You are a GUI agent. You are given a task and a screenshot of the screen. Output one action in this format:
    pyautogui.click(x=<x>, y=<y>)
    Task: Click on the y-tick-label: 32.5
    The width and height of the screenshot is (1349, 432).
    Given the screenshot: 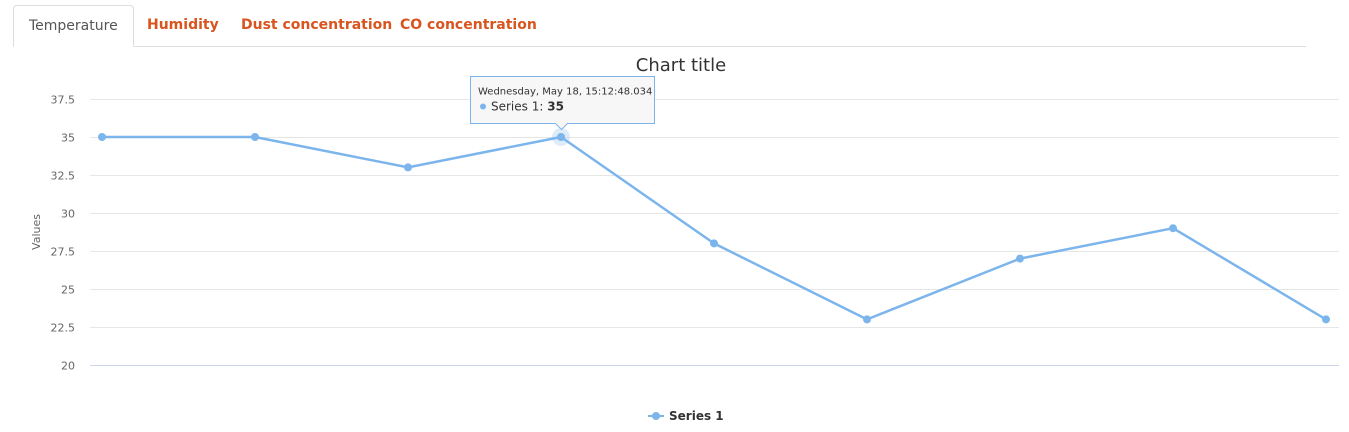 What is the action you would take?
    pyautogui.click(x=63, y=176)
    